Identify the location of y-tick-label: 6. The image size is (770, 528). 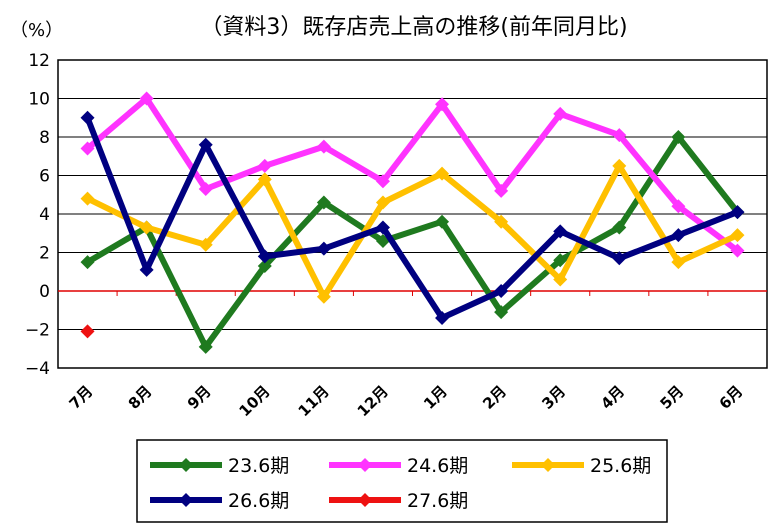
(44, 177).